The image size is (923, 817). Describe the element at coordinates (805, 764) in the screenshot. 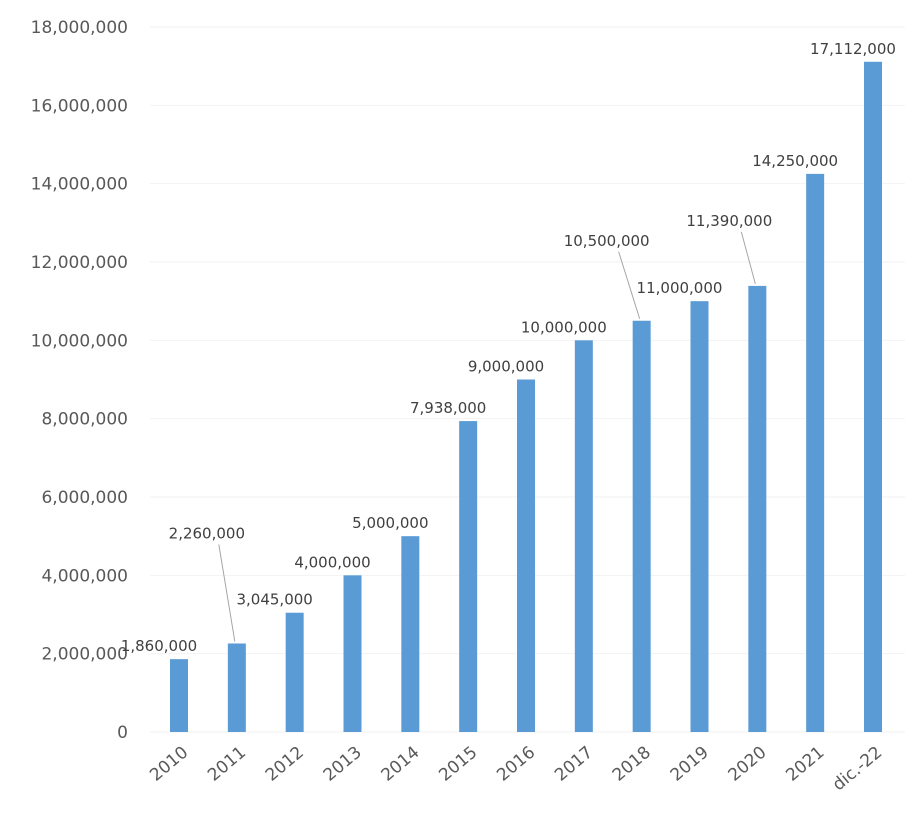

I see `x-tick-label: 2021` at that location.